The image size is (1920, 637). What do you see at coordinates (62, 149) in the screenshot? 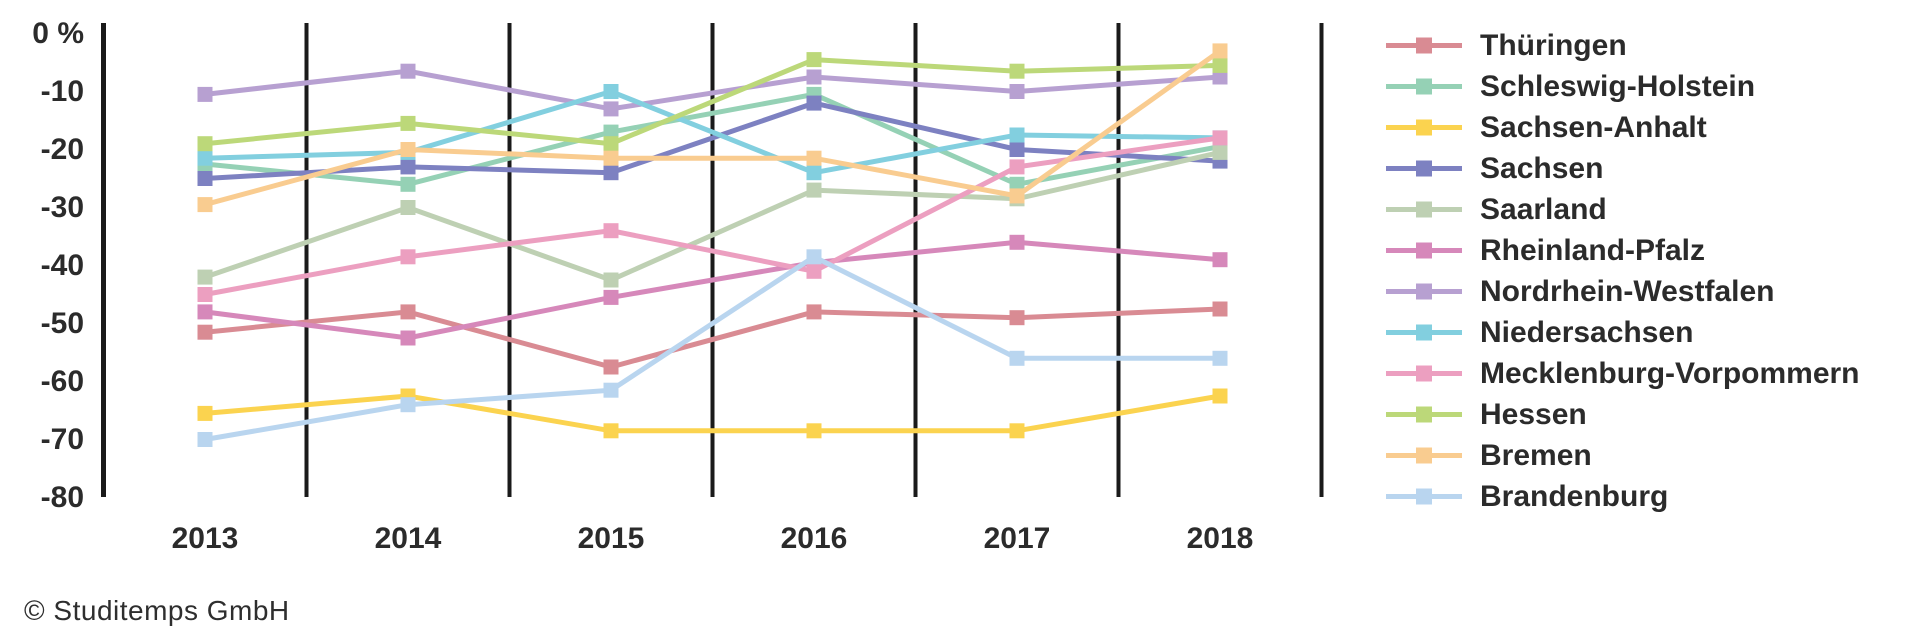
I see `y-tick-label: -20` at bounding box center [62, 149].